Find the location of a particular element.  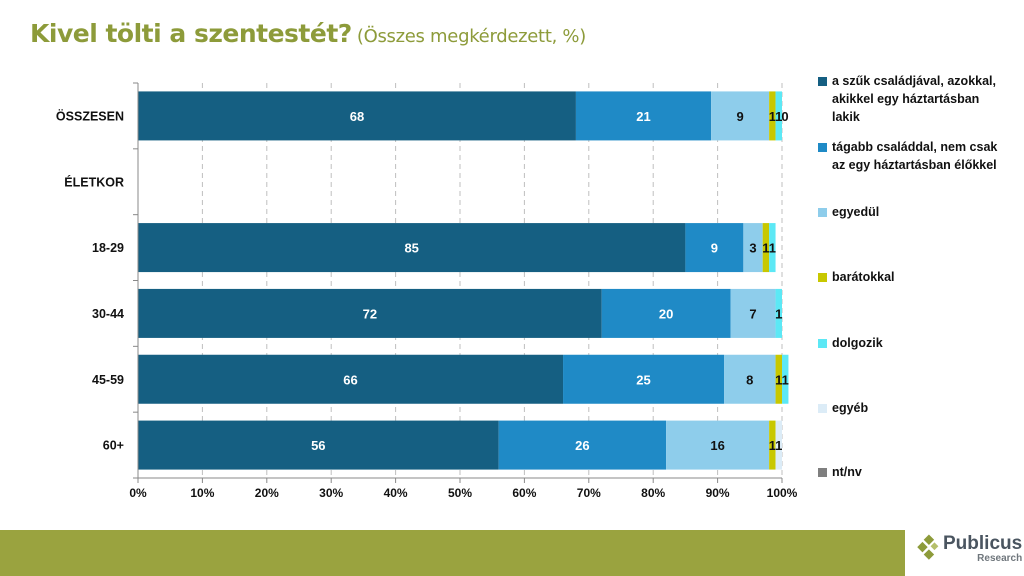

data-label: 3 is located at coordinates (752, 248).